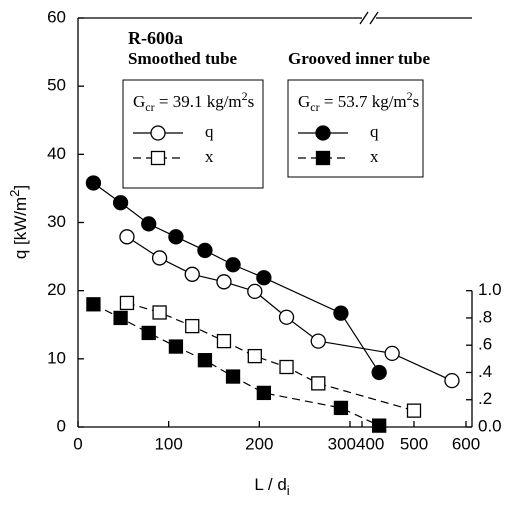 This screenshot has height=511, width=529. Describe the element at coordinates (56, 221) in the screenshot. I see `y-tick-label: 30` at that location.